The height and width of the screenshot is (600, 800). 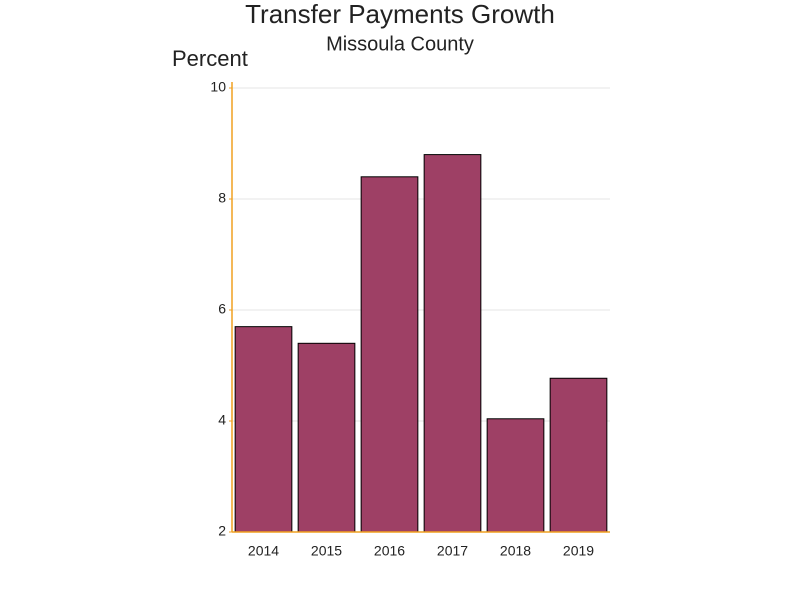 What do you see at coordinates (326, 551) in the screenshot?
I see `x-tick-label: 2015` at bounding box center [326, 551].